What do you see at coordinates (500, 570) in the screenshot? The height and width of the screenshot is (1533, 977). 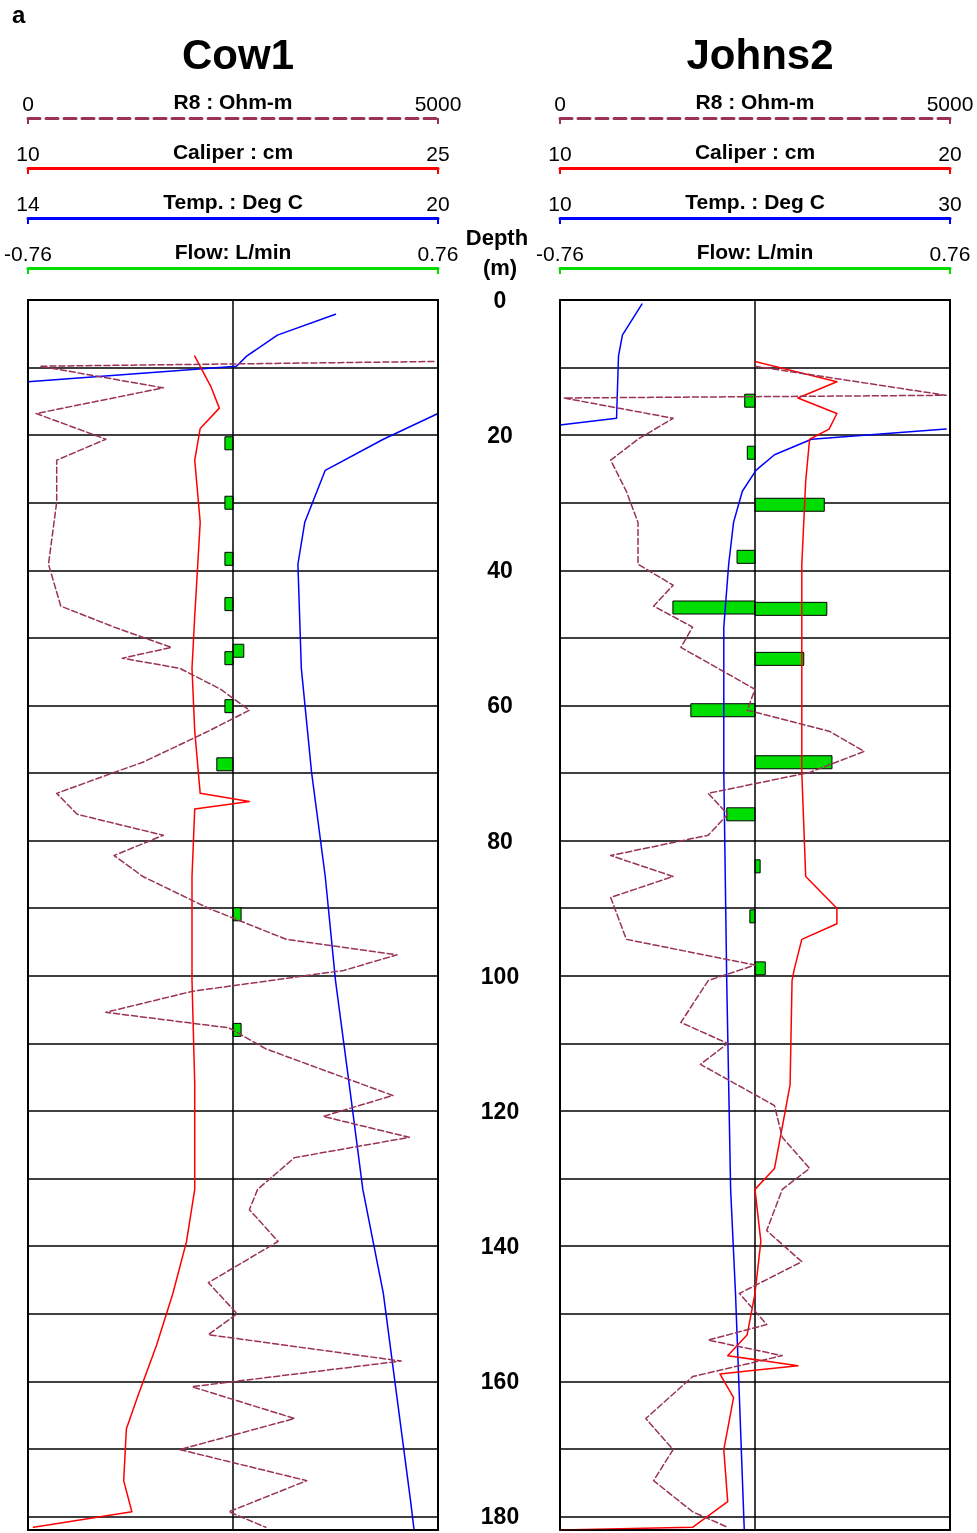 I see `y-tick-label: 40` at bounding box center [500, 570].